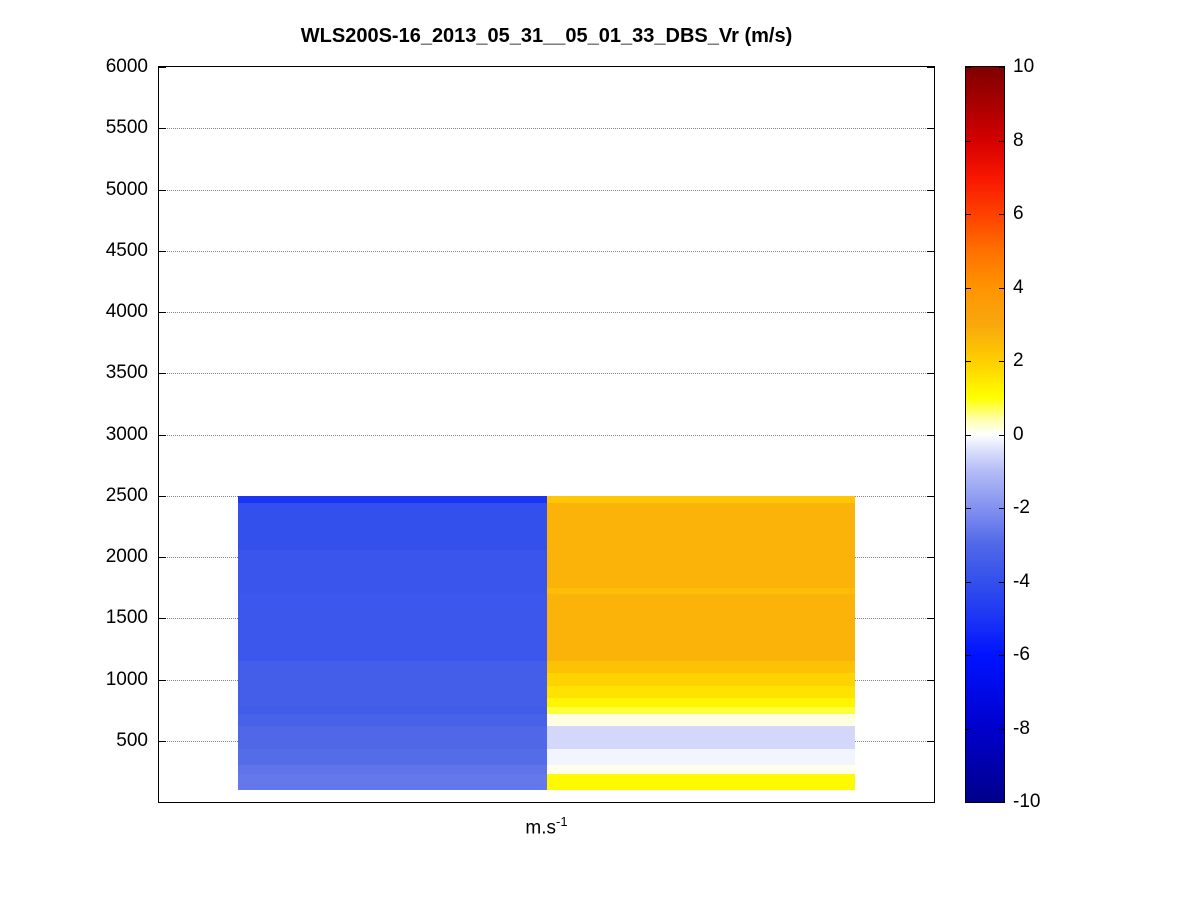 The image size is (1201, 901). I want to click on y-tick-label: 2500, so click(126, 495).